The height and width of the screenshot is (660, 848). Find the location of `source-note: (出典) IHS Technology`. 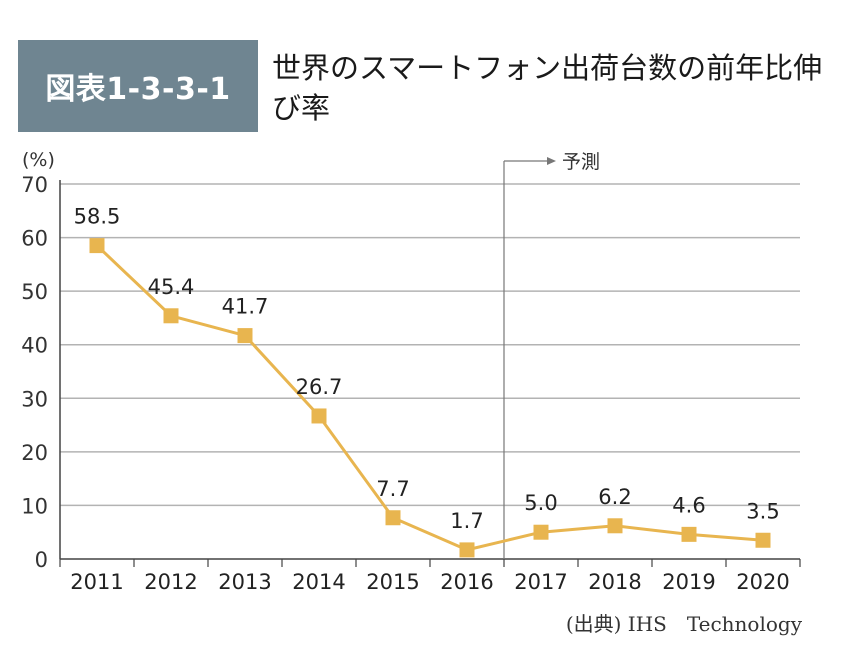

source-note: (出典) IHS Technology is located at coordinates (683, 624).